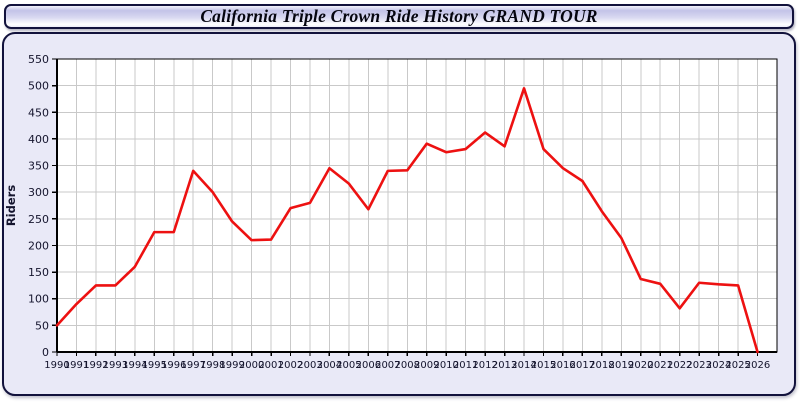 The width and height of the screenshot is (800, 404). Describe the element at coordinates (387, 365) in the screenshot. I see `svg-text: 2007` at that location.